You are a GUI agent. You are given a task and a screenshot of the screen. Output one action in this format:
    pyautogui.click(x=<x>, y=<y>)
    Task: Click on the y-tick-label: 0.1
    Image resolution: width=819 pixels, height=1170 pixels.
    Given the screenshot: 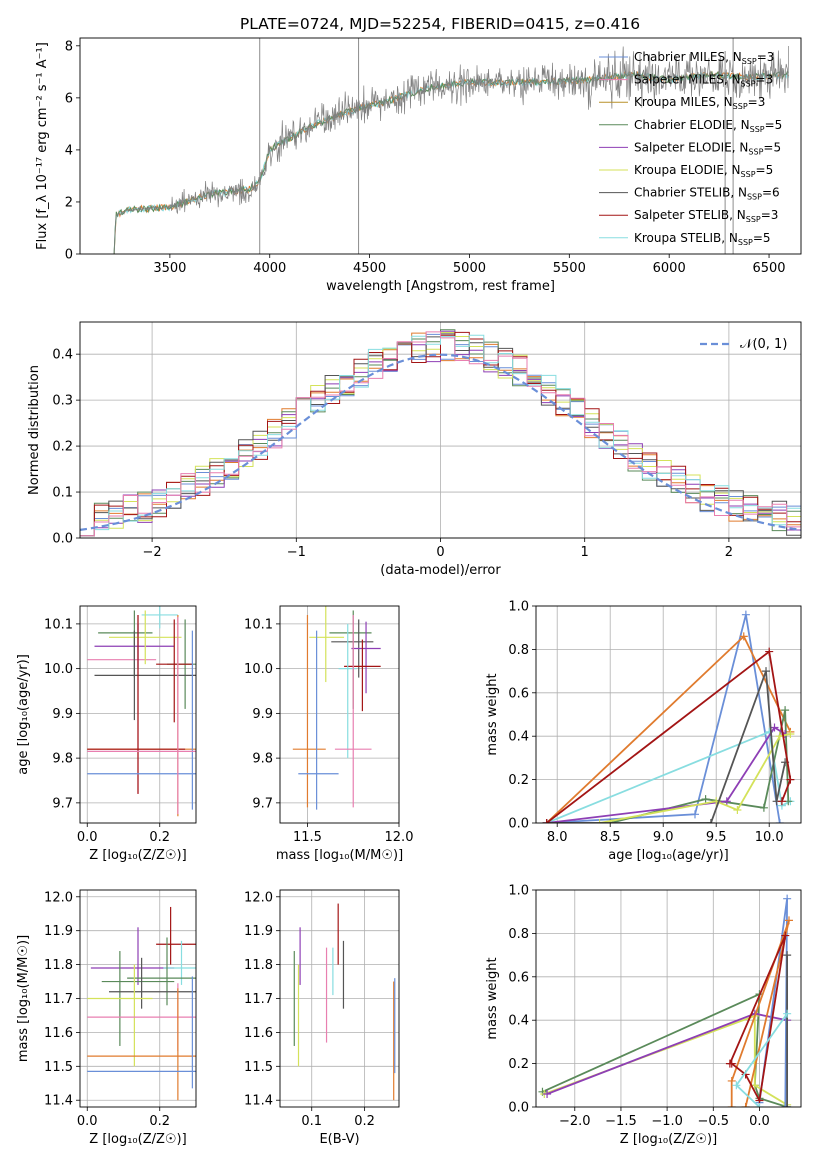 What is the action you would take?
    pyautogui.click(x=62, y=493)
    